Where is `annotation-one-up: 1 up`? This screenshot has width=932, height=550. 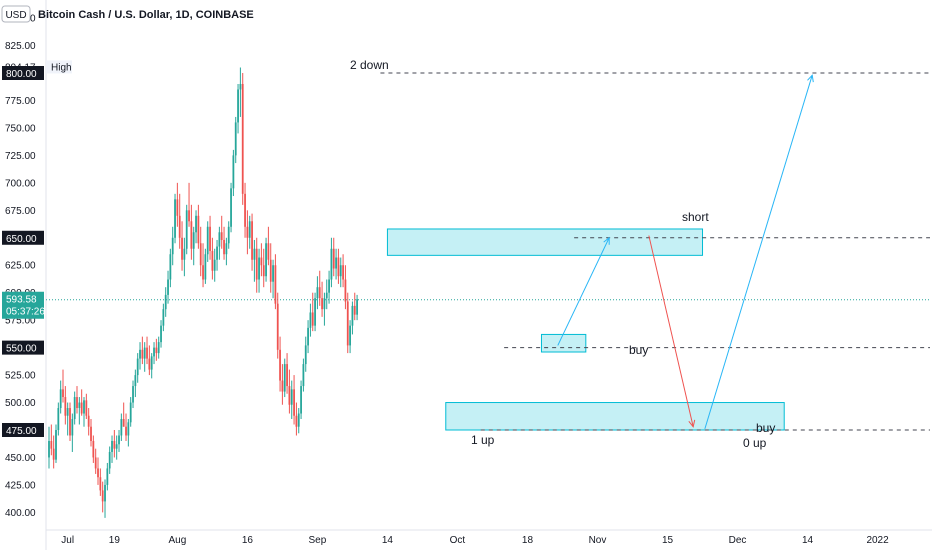
annotation-one-up: 1 up is located at coordinates (483, 440).